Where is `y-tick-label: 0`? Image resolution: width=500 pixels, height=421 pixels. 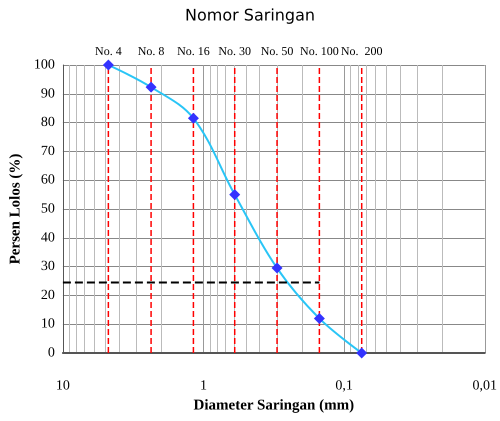
y-tick-label: 0 is located at coordinates (51, 353).